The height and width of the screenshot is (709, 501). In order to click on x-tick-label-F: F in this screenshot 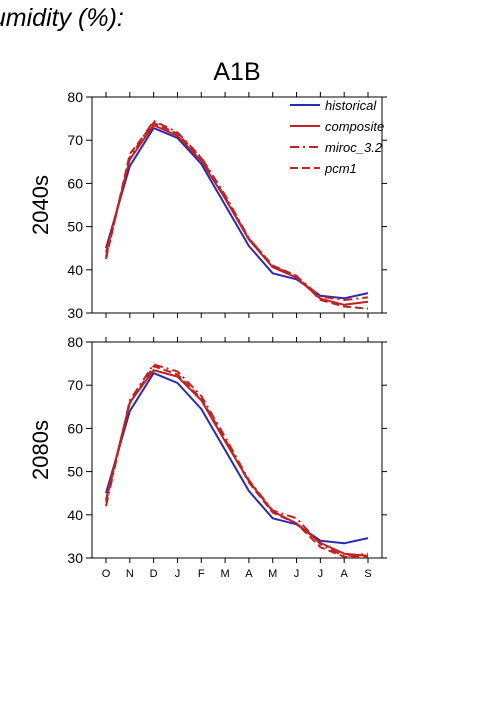, I will do `click(201, 574)`.